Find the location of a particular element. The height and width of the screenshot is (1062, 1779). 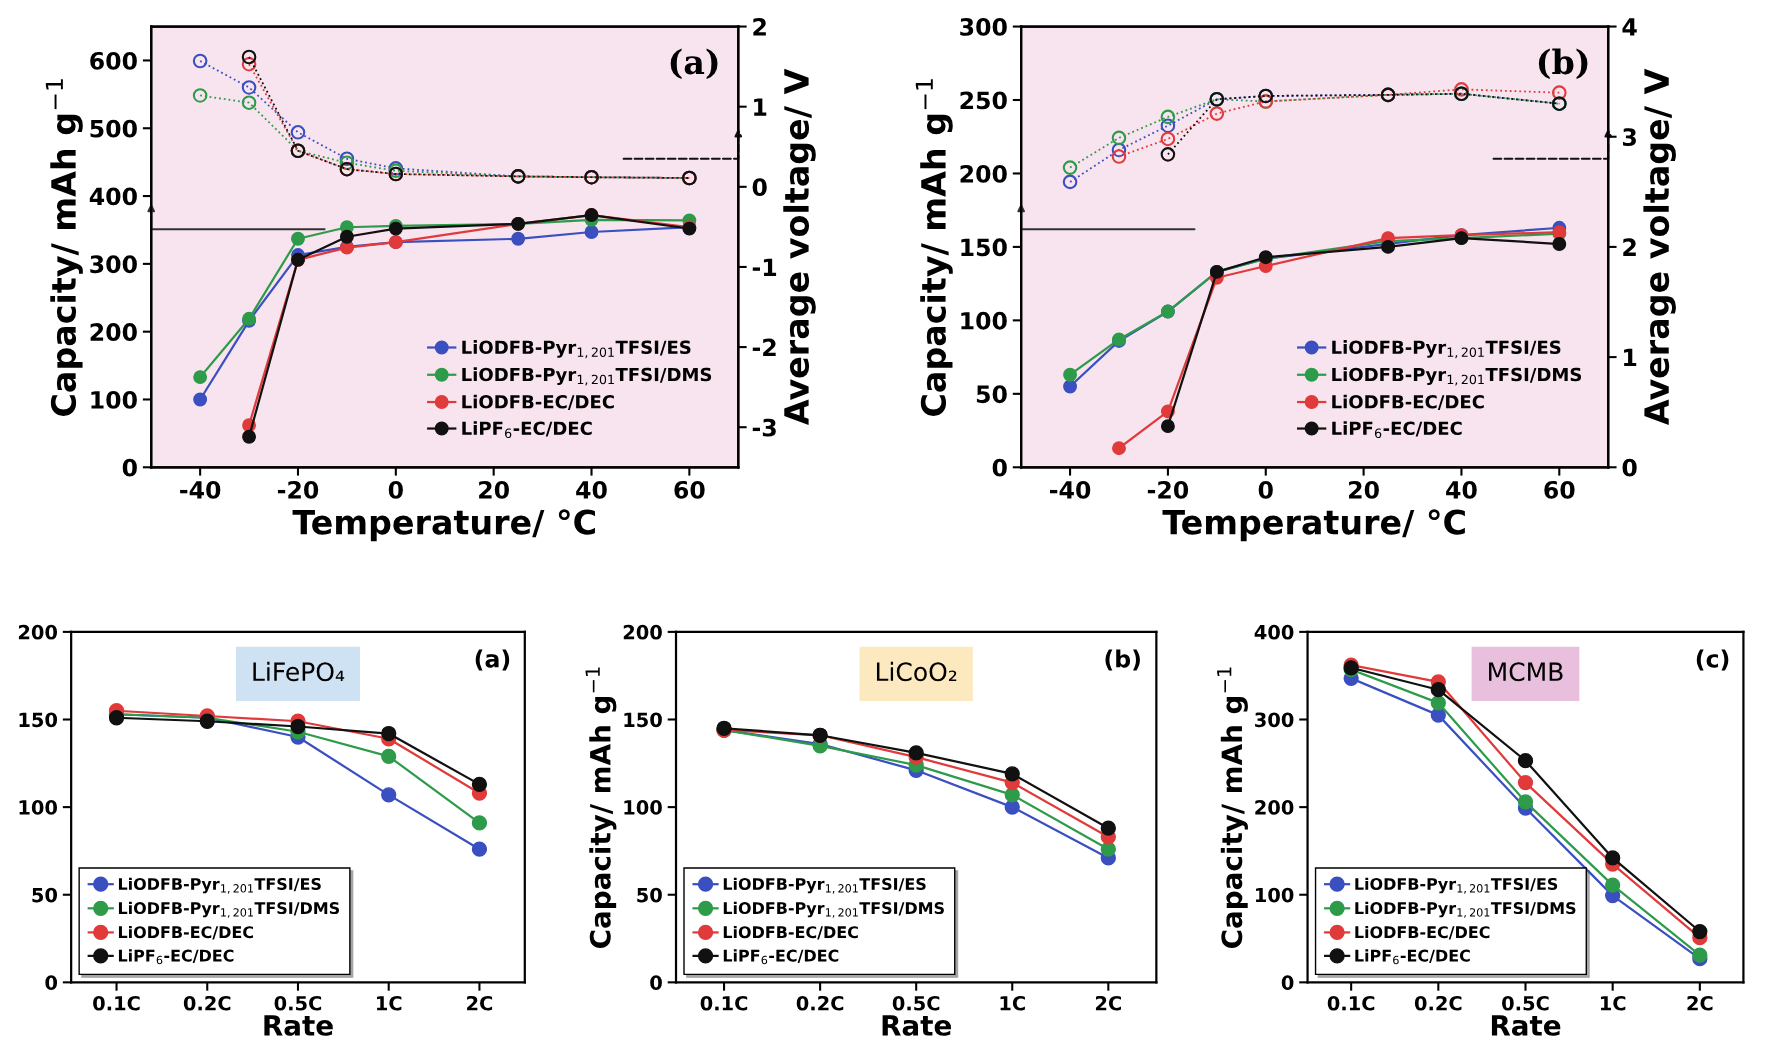

annotation: LiCoO₂ is located at coordinates (916, 671).